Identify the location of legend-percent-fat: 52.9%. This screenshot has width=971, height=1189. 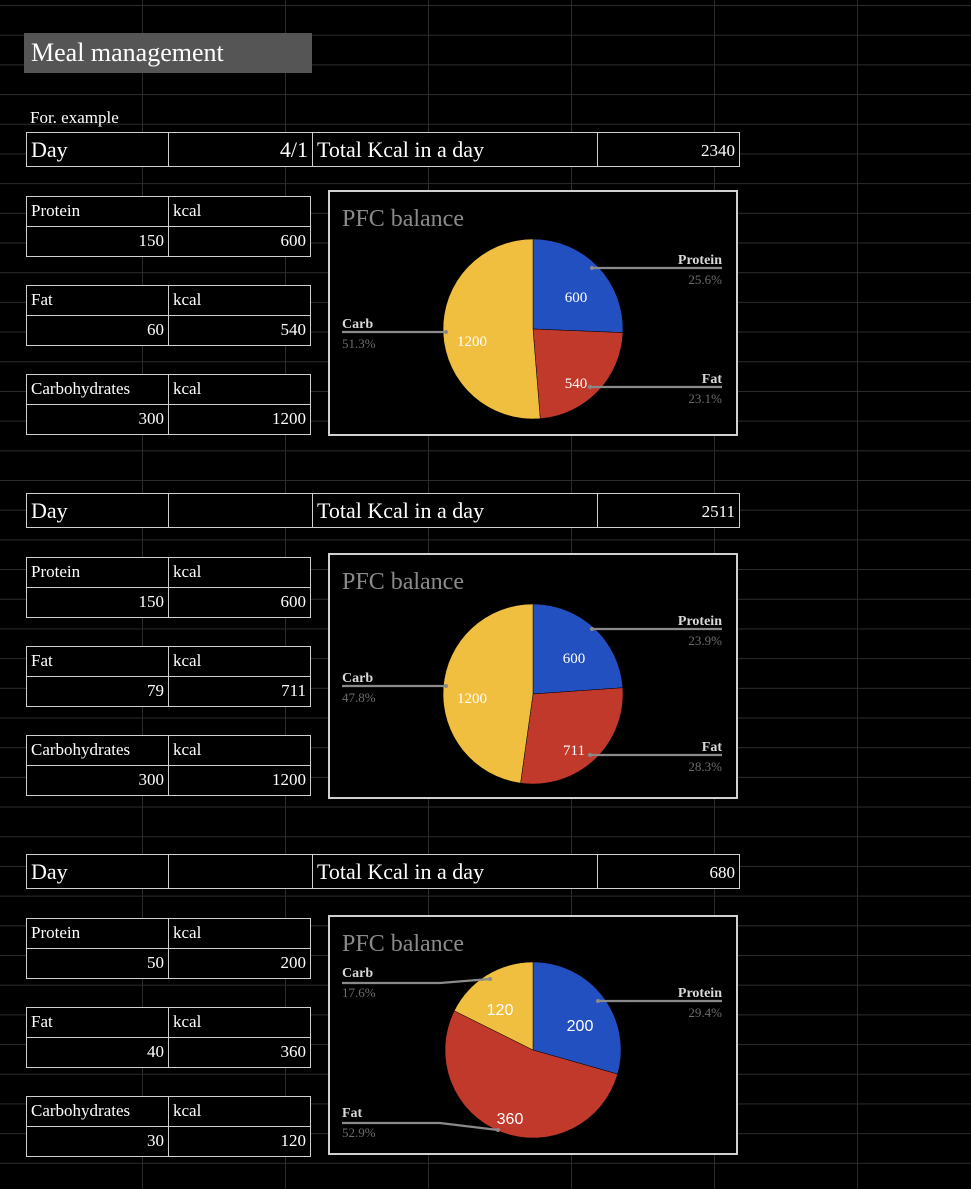
(359, 1132).